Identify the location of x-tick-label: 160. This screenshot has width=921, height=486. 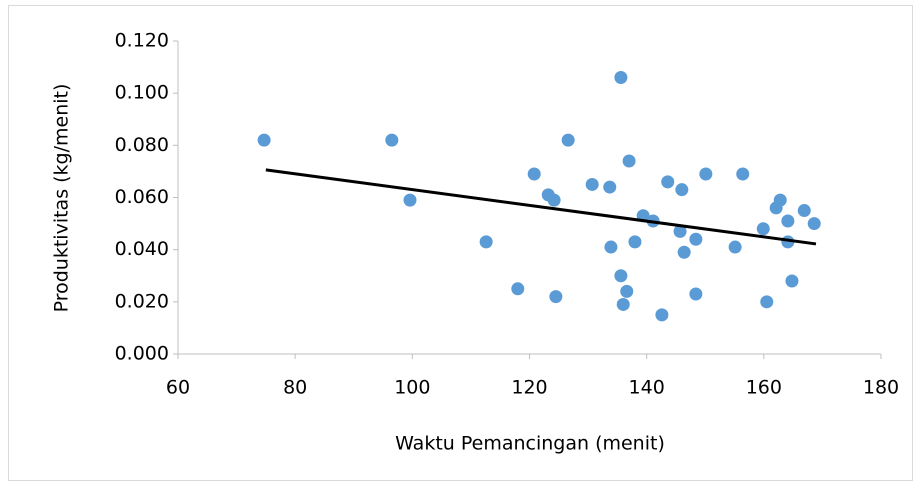
(764, 388).